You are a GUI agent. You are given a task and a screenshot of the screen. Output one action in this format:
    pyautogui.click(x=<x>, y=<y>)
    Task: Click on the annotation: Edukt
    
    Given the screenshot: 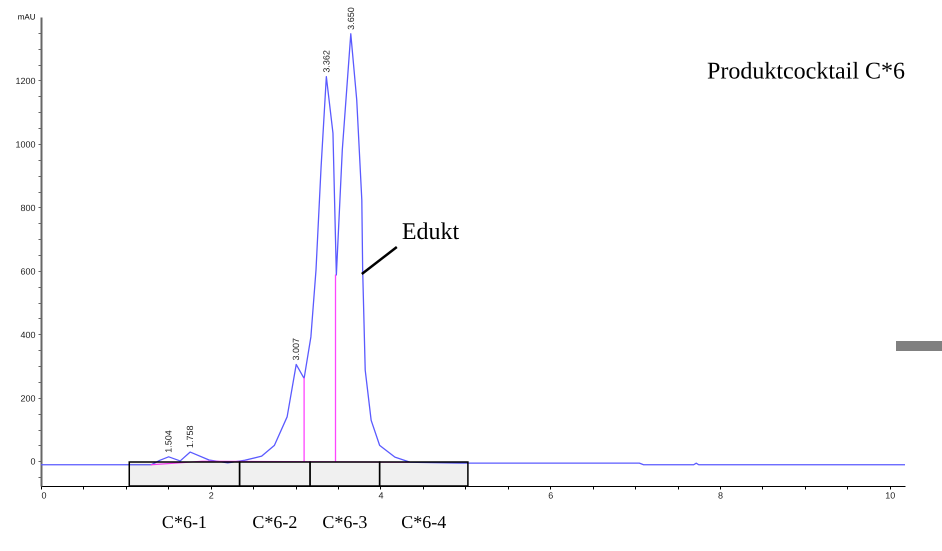 What is the action you would take?
    pyautogui.click(x=431, y=232)
    